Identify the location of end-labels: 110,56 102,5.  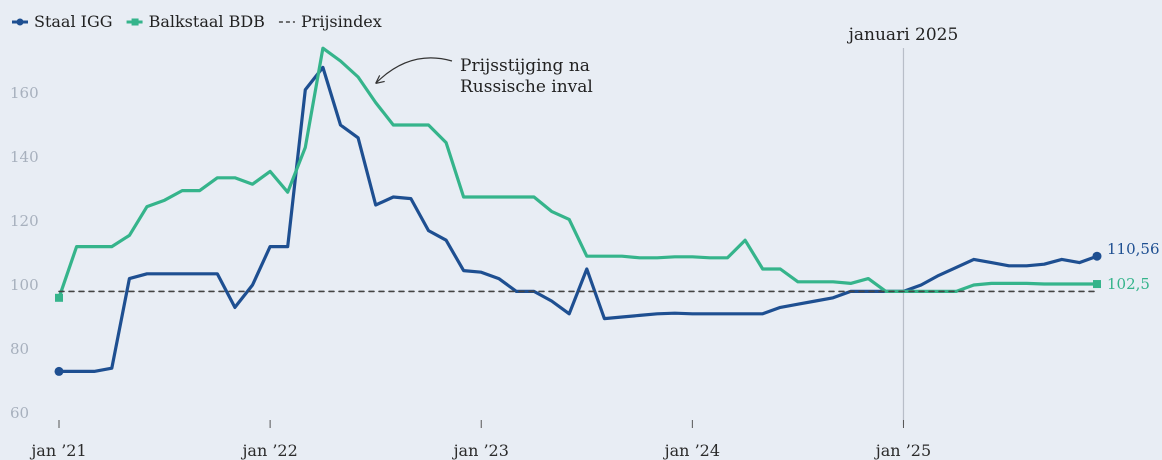
(1133, 266).